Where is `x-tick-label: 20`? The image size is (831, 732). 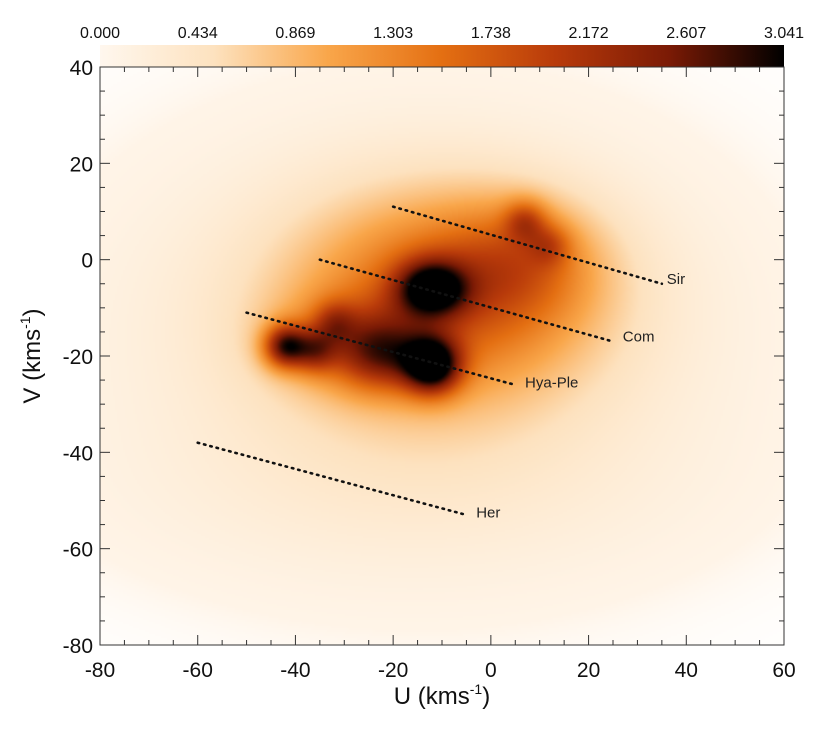
x-tick-label: 20 is located at coordinates (588, 670).